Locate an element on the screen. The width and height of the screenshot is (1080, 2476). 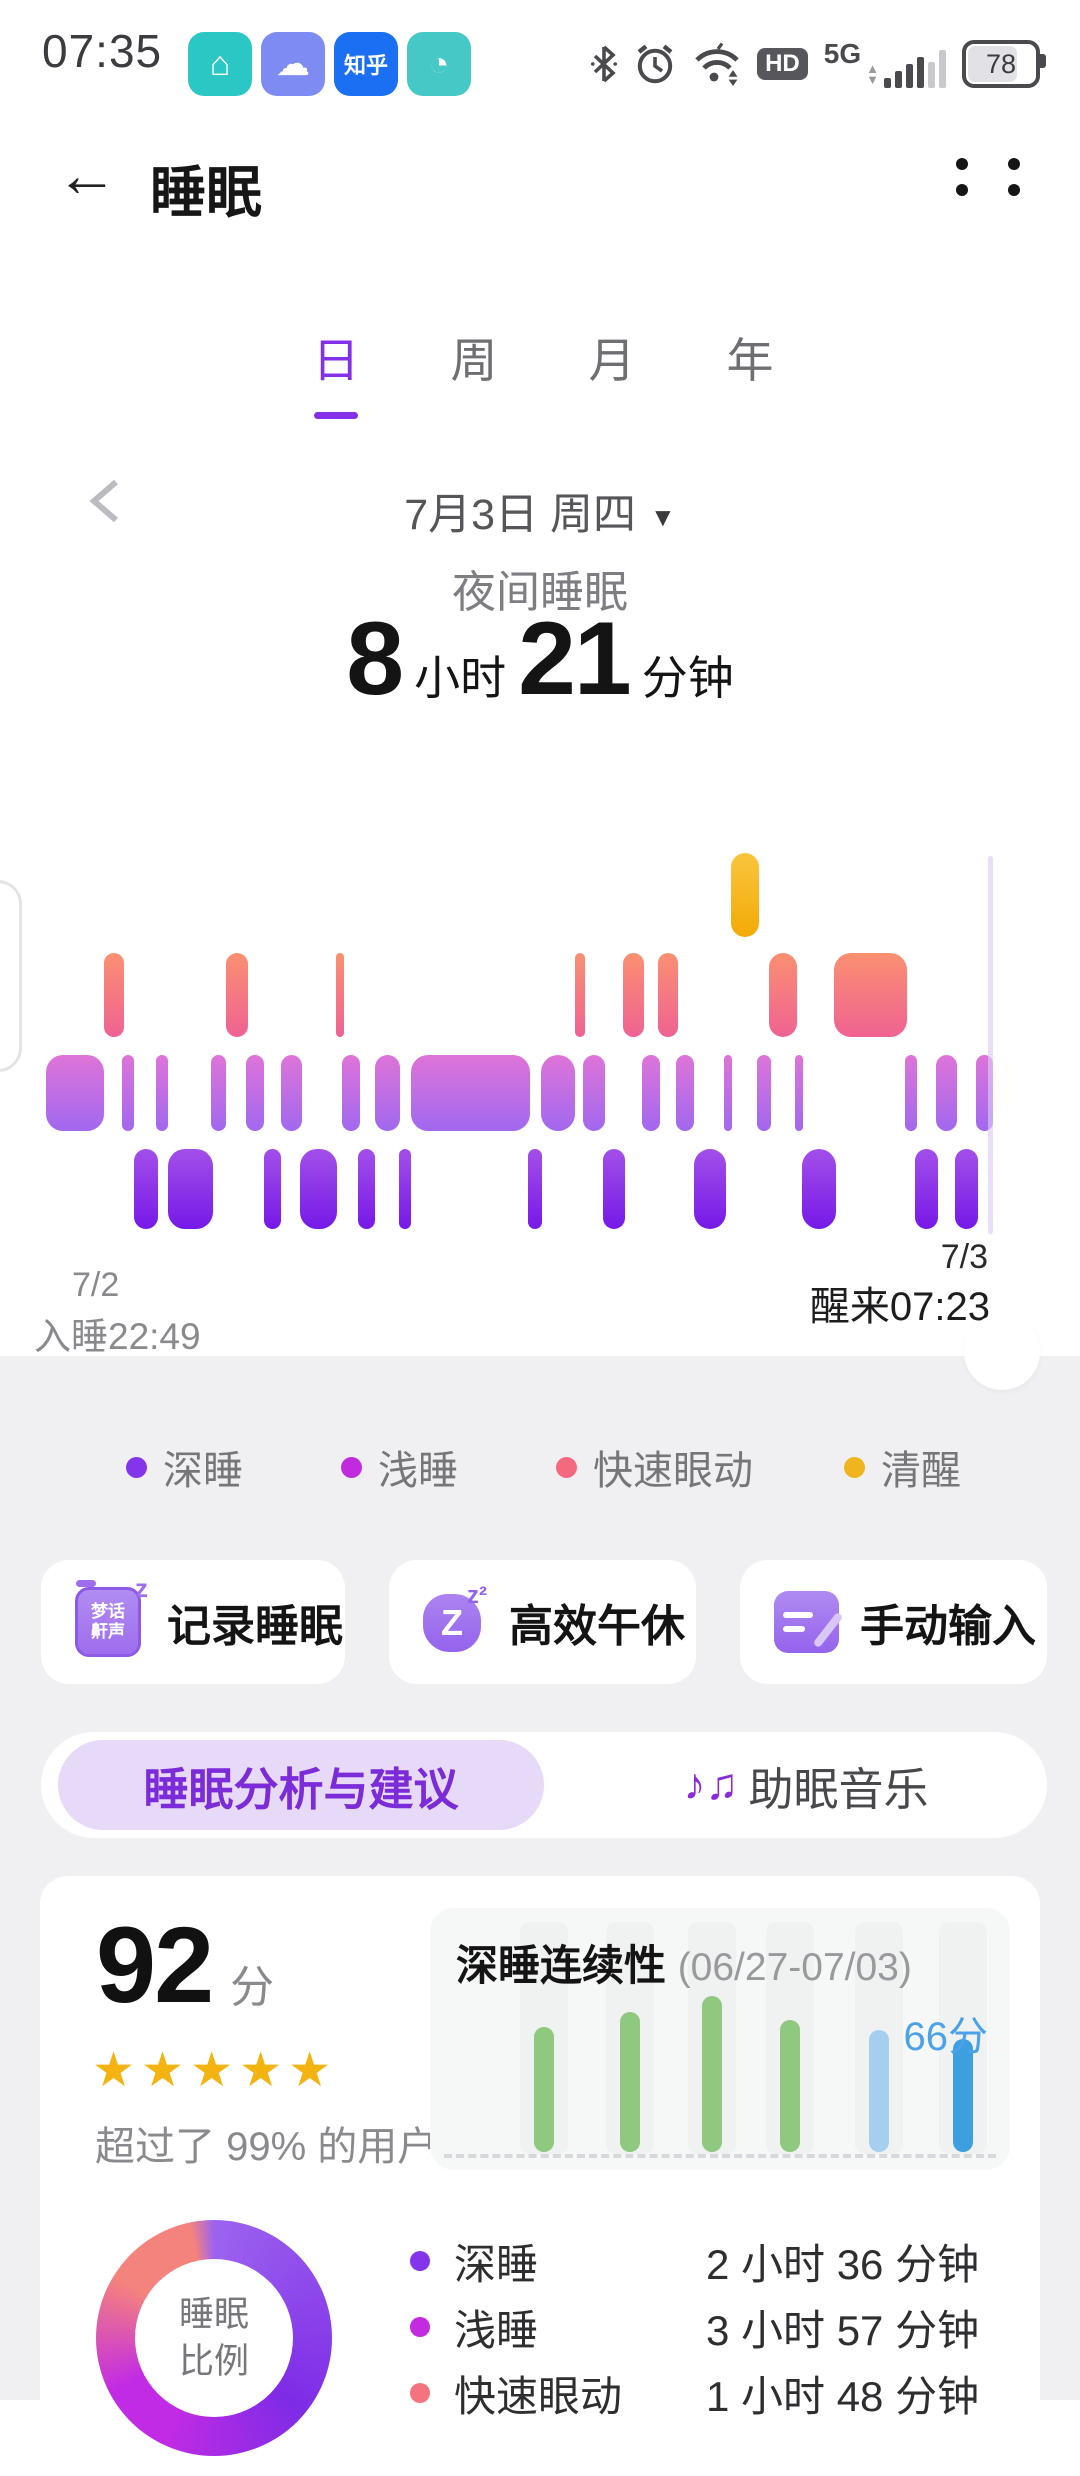
wake-date: 7/3 is located at coordinates (964, 1257).